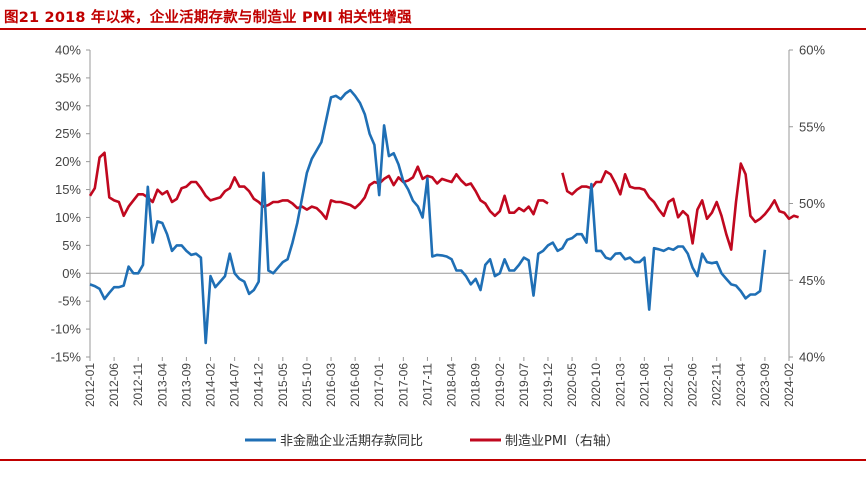 Image resolution: width=866 pixels, height=480 pixels. What do you see at coordinates (68, 133) in the screenshot?
I see `y-left-tick-label: 25%` at bounding box center [68, 133].